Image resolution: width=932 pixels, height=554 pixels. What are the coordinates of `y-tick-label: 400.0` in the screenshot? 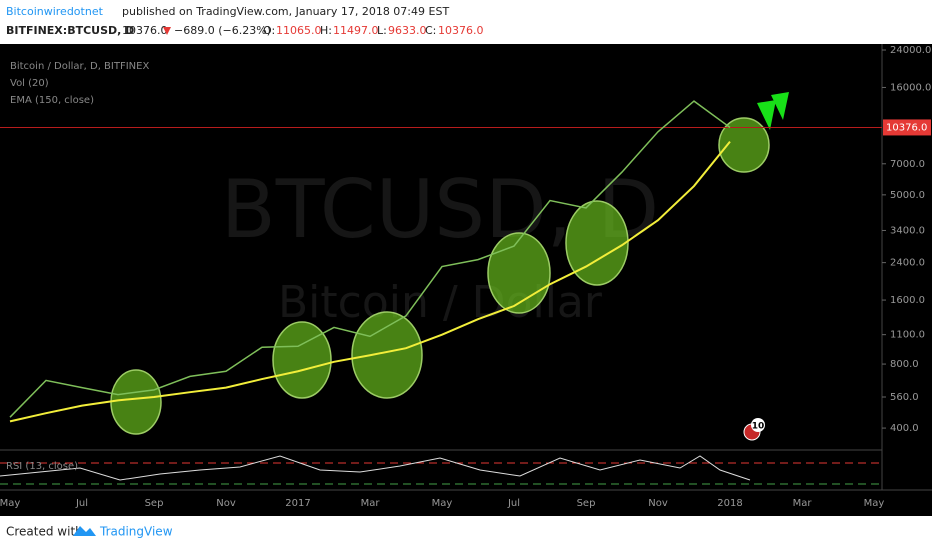 It's located at (904, 428).